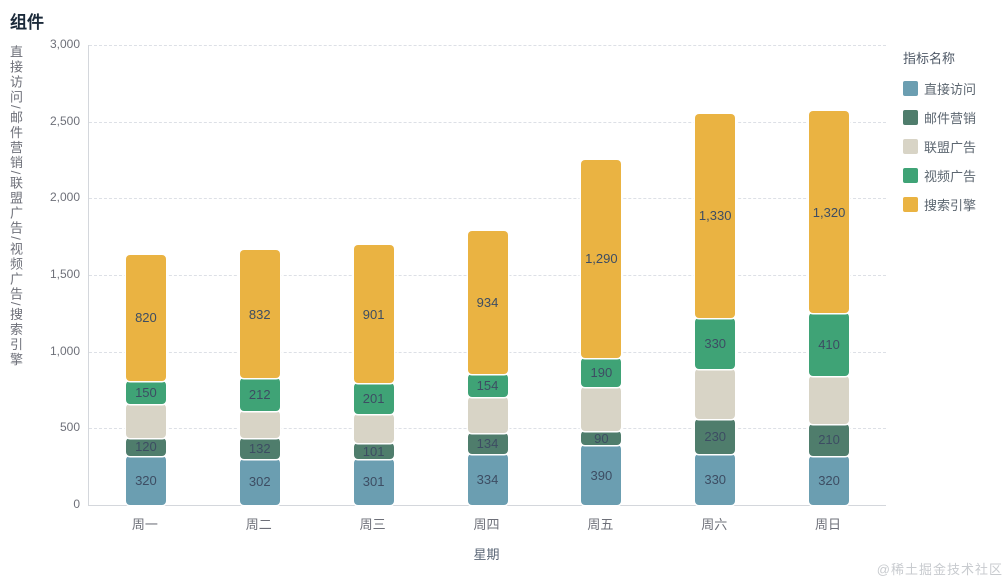 This screenshot has width=1007, height=584. What do you see at coordinates (64, 197) in the screenshot?
I see `y-axis-tick-label: 2,000` at bounding box center [64, 197].